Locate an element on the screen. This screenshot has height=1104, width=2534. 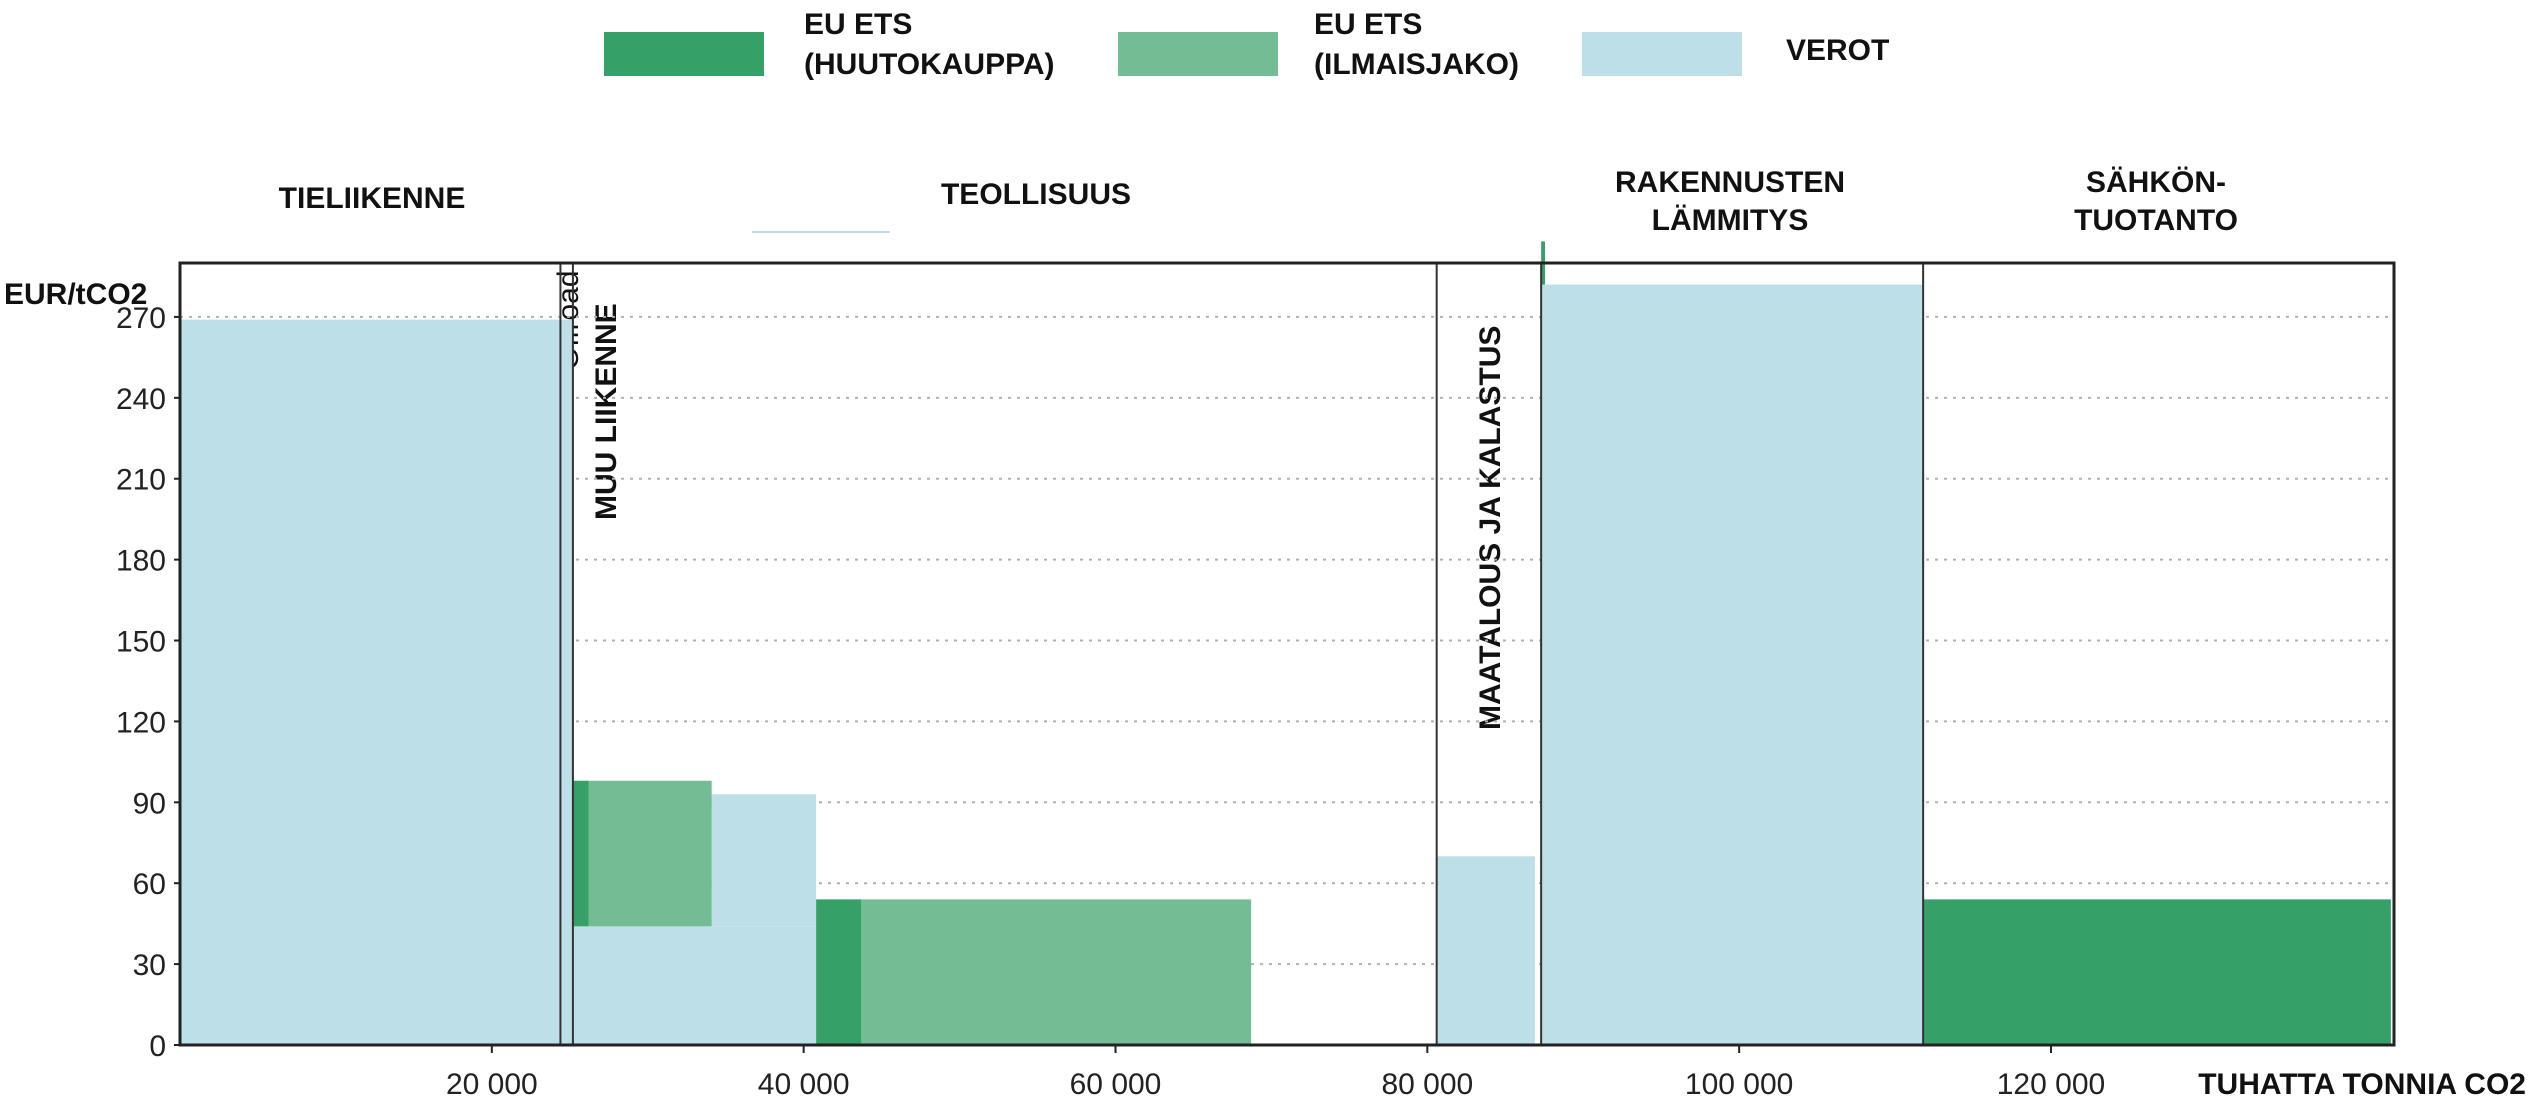
y-tick-label-240: 240 is located at coordinates (141, 399).